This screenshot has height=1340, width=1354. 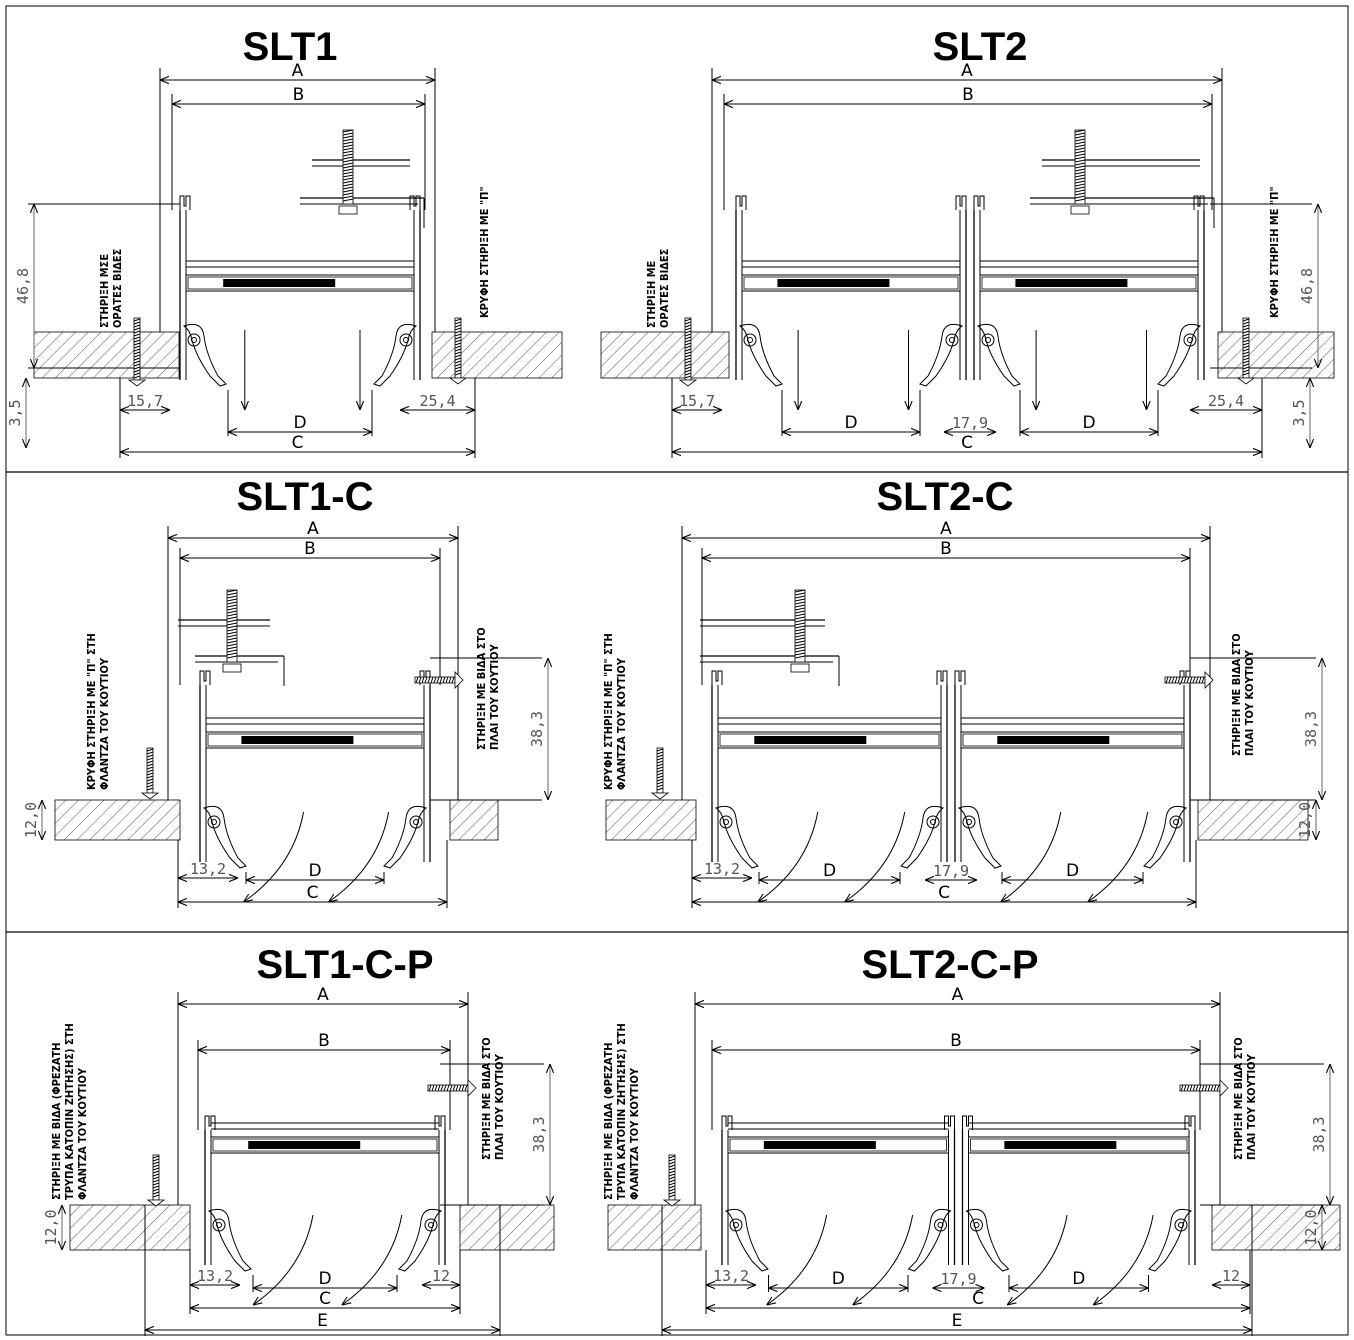 I want to click on dim-height-label: 46,8, so click(x=23, y=286).